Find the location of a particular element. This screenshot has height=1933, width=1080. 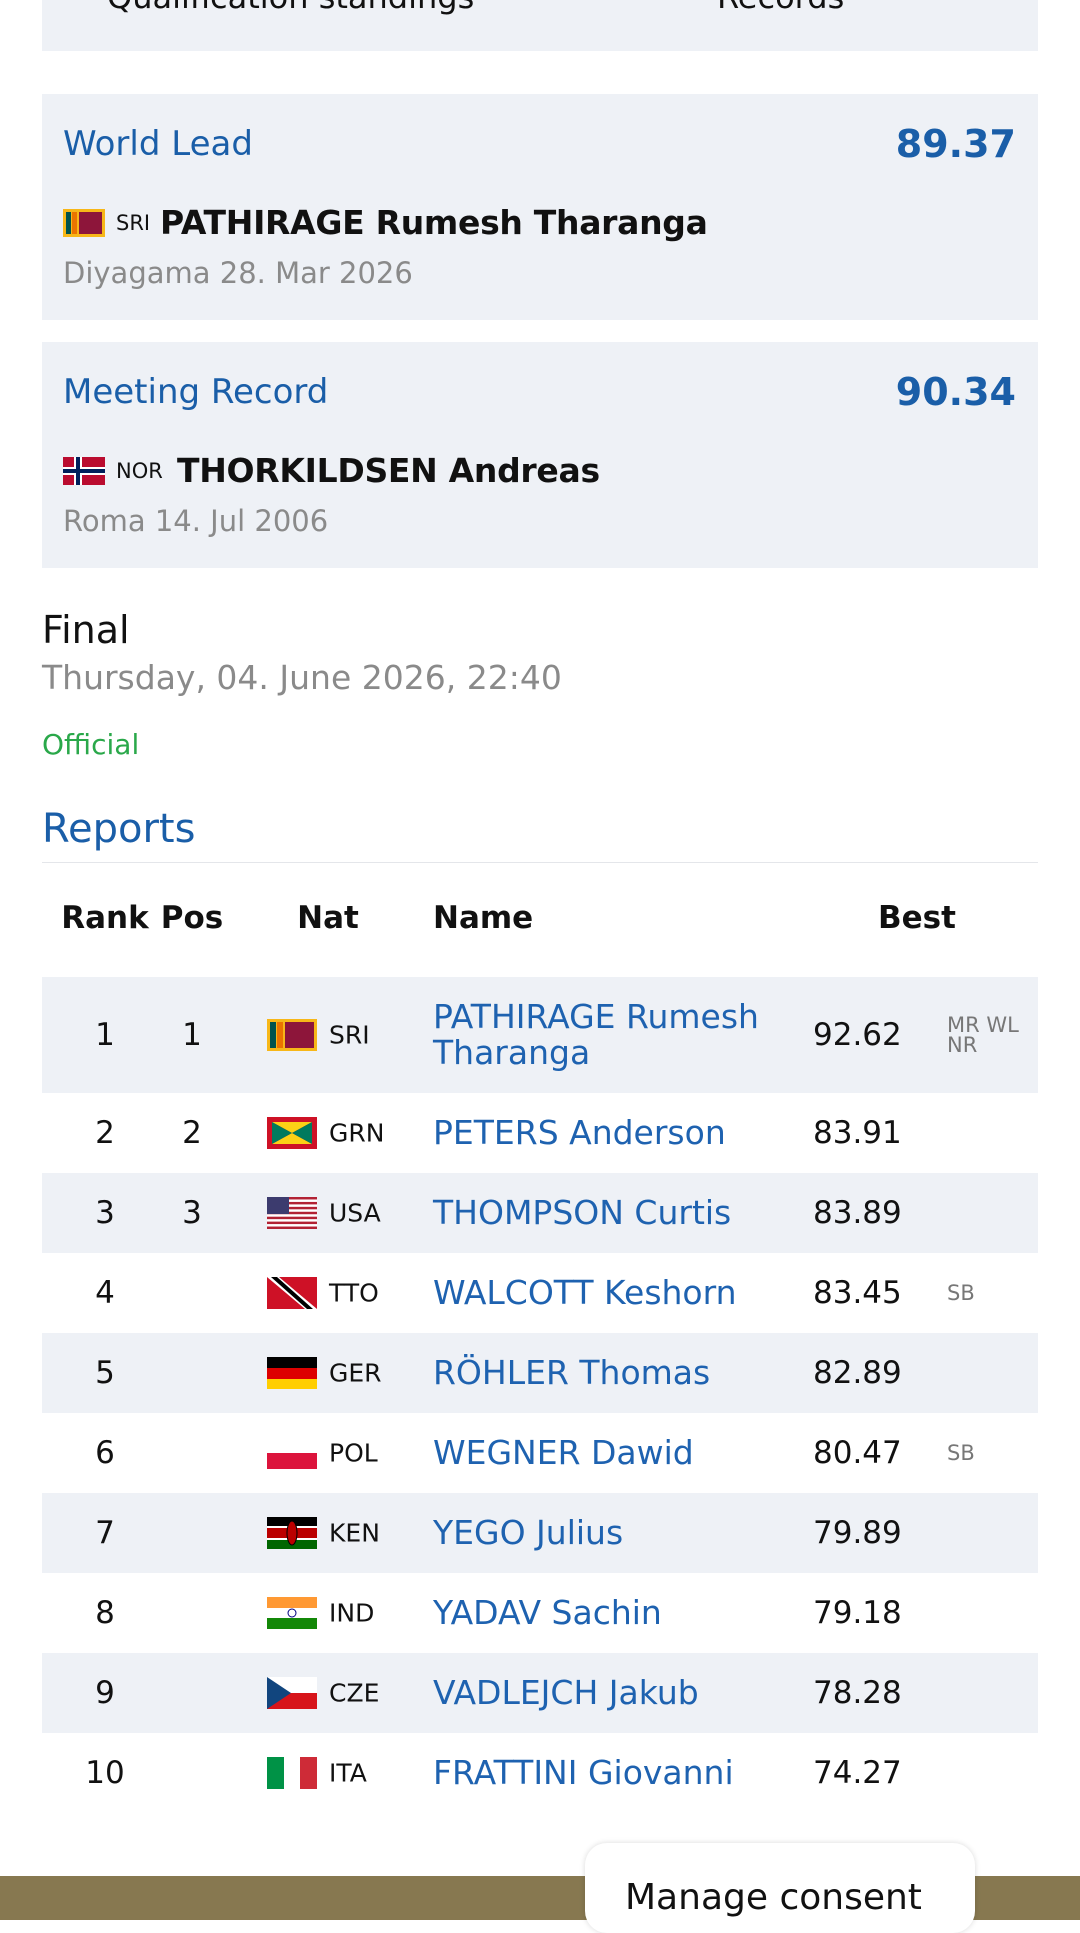

rank: 8 is located at coordinates (105, 1613).